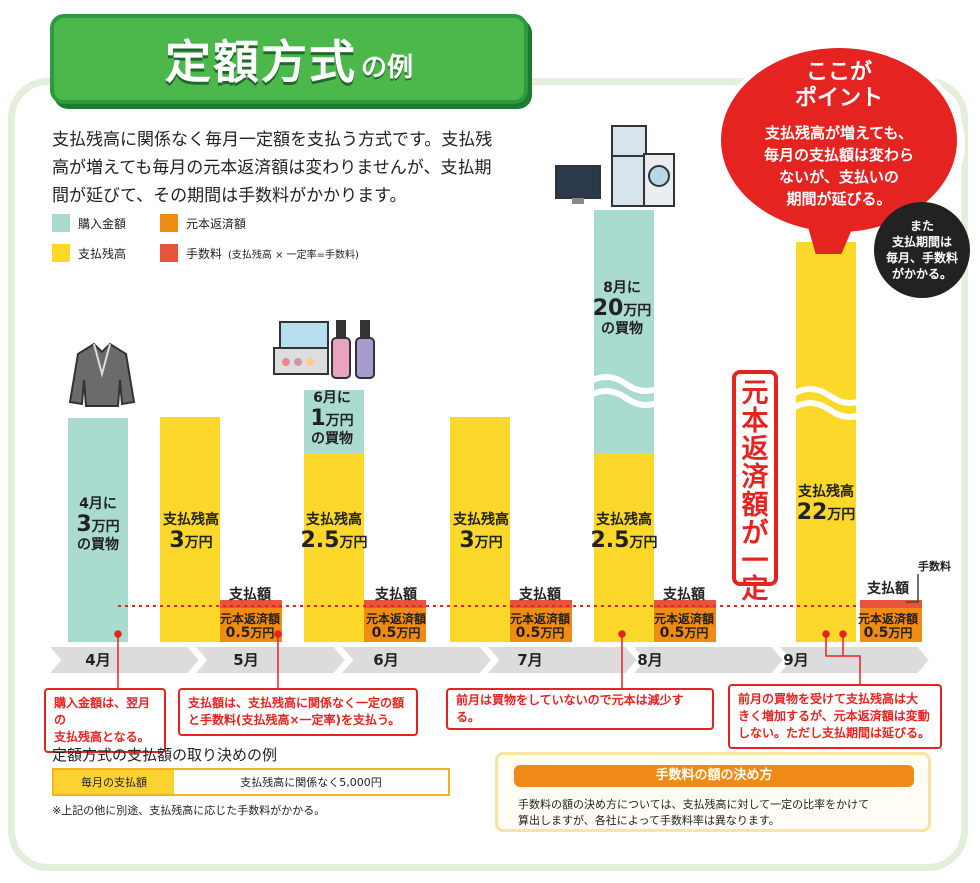 This screenshot has width=980, height=883. Describe the element at coordinates (334, 533) in the screenshot. I see `balance-label-jun: 支払残高 2.5万円` at that location.